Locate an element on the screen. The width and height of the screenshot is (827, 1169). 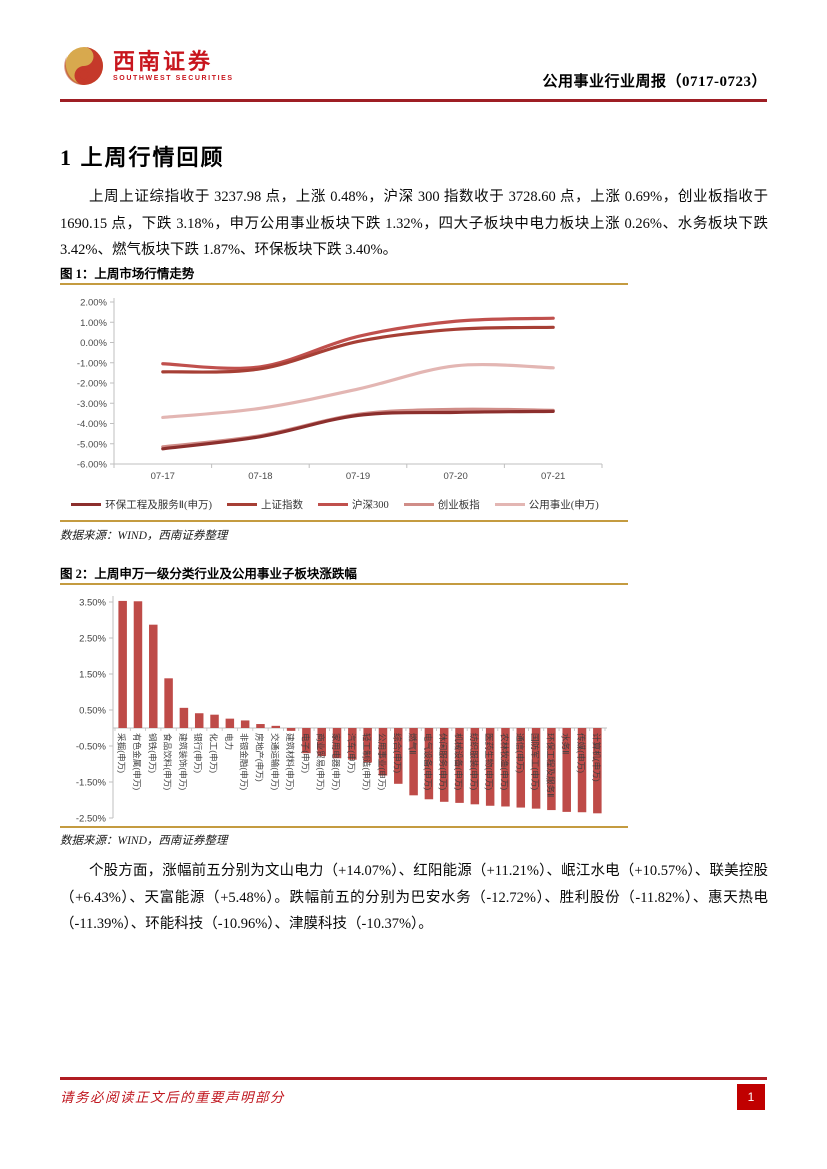
svg-text: -5.00% is located at coordinates (92, 444).